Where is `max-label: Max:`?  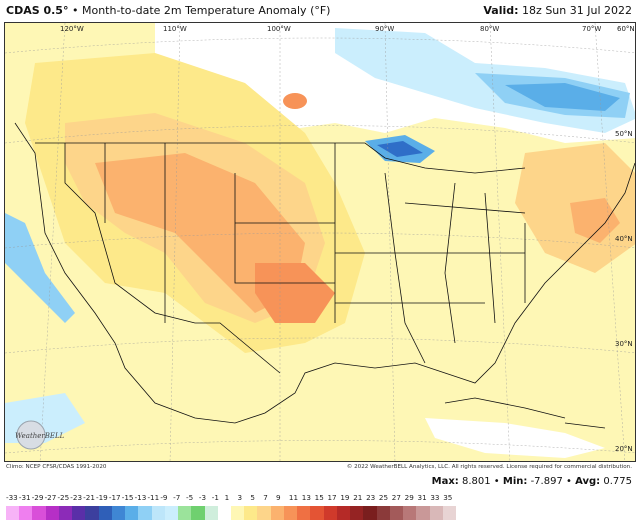
max-label: Max: is located at coordinates (445, 481).